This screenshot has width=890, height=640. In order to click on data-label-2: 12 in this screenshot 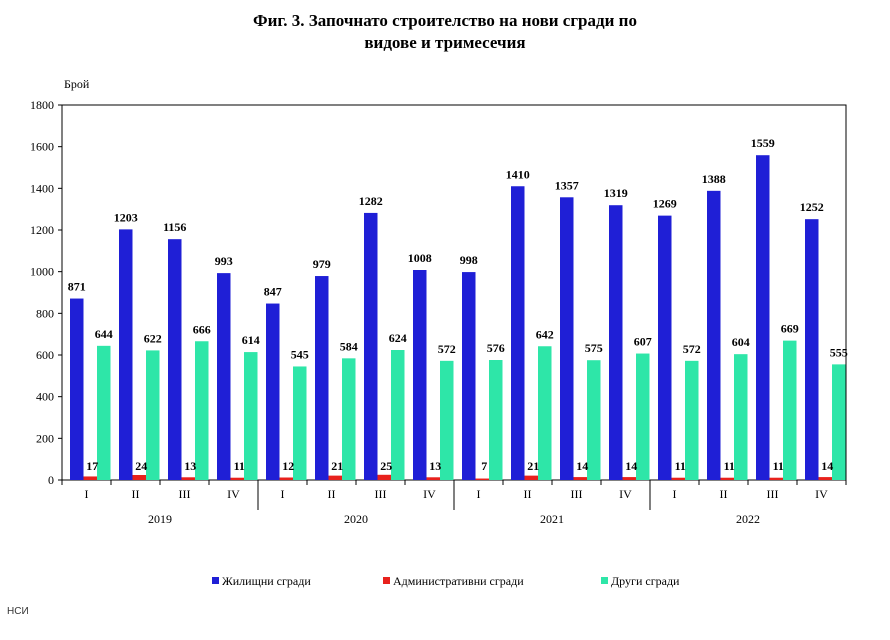, I will do `click(288, 466)`.